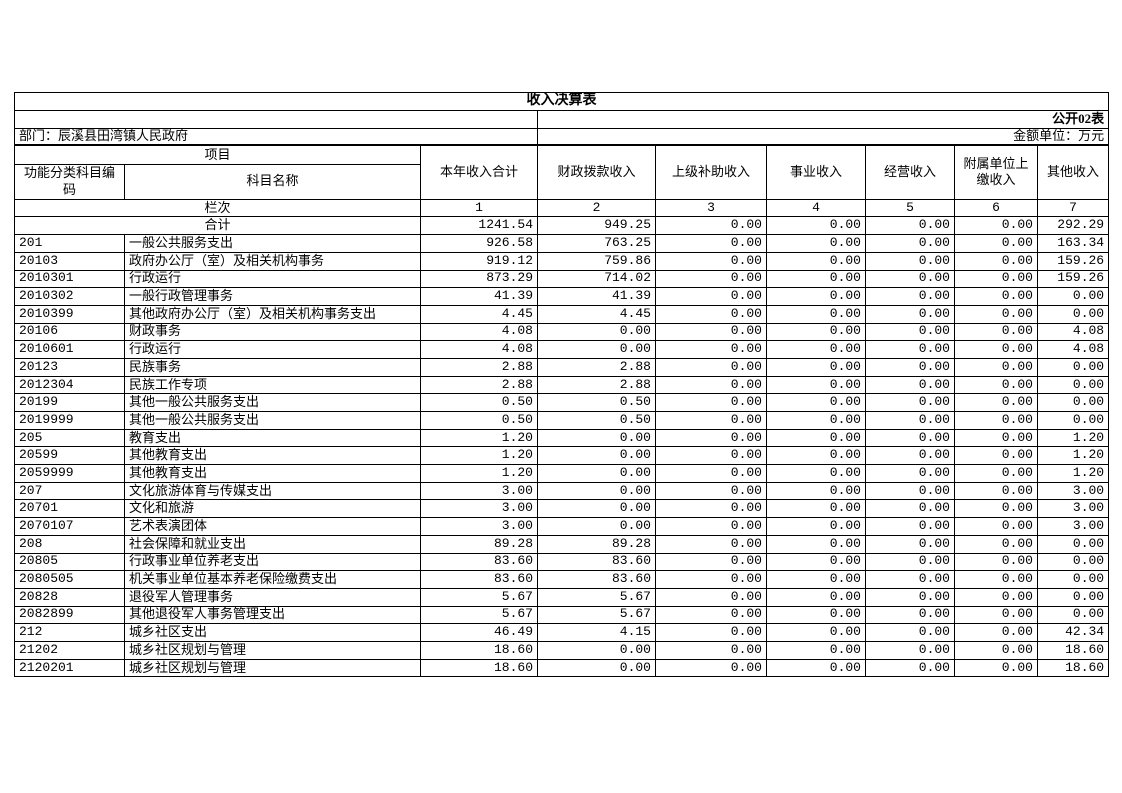 The image size is (1122, 793). Describe the element at coordinates (910, 172) in the screenshot. I see `amount-column-header: 经营收入` at that location.